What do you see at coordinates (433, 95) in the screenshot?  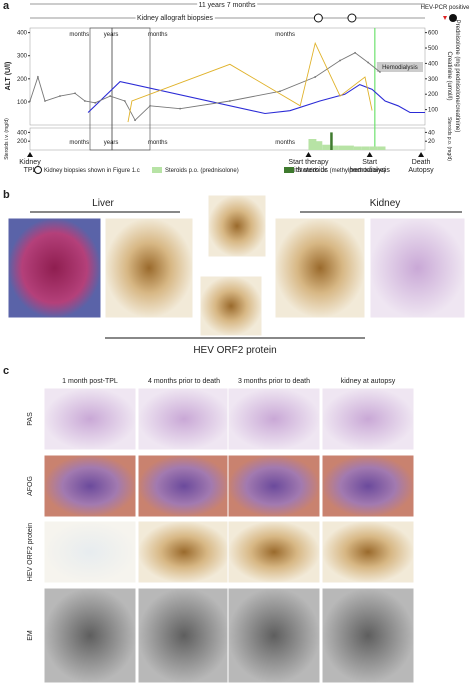 I see `y2-tick-label: 200` at bounding box center [433, 95].